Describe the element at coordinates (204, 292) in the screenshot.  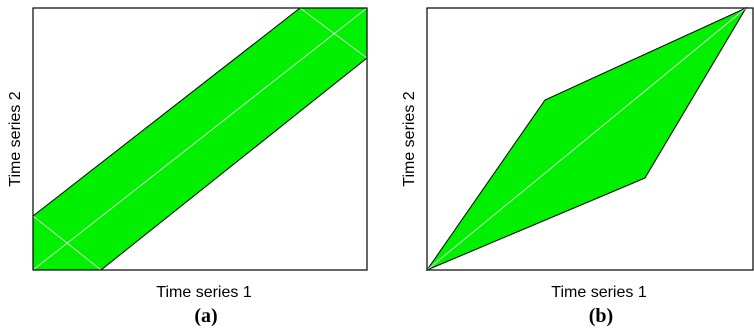
I see `panel-a-xlabel: Time series 1` at that location.